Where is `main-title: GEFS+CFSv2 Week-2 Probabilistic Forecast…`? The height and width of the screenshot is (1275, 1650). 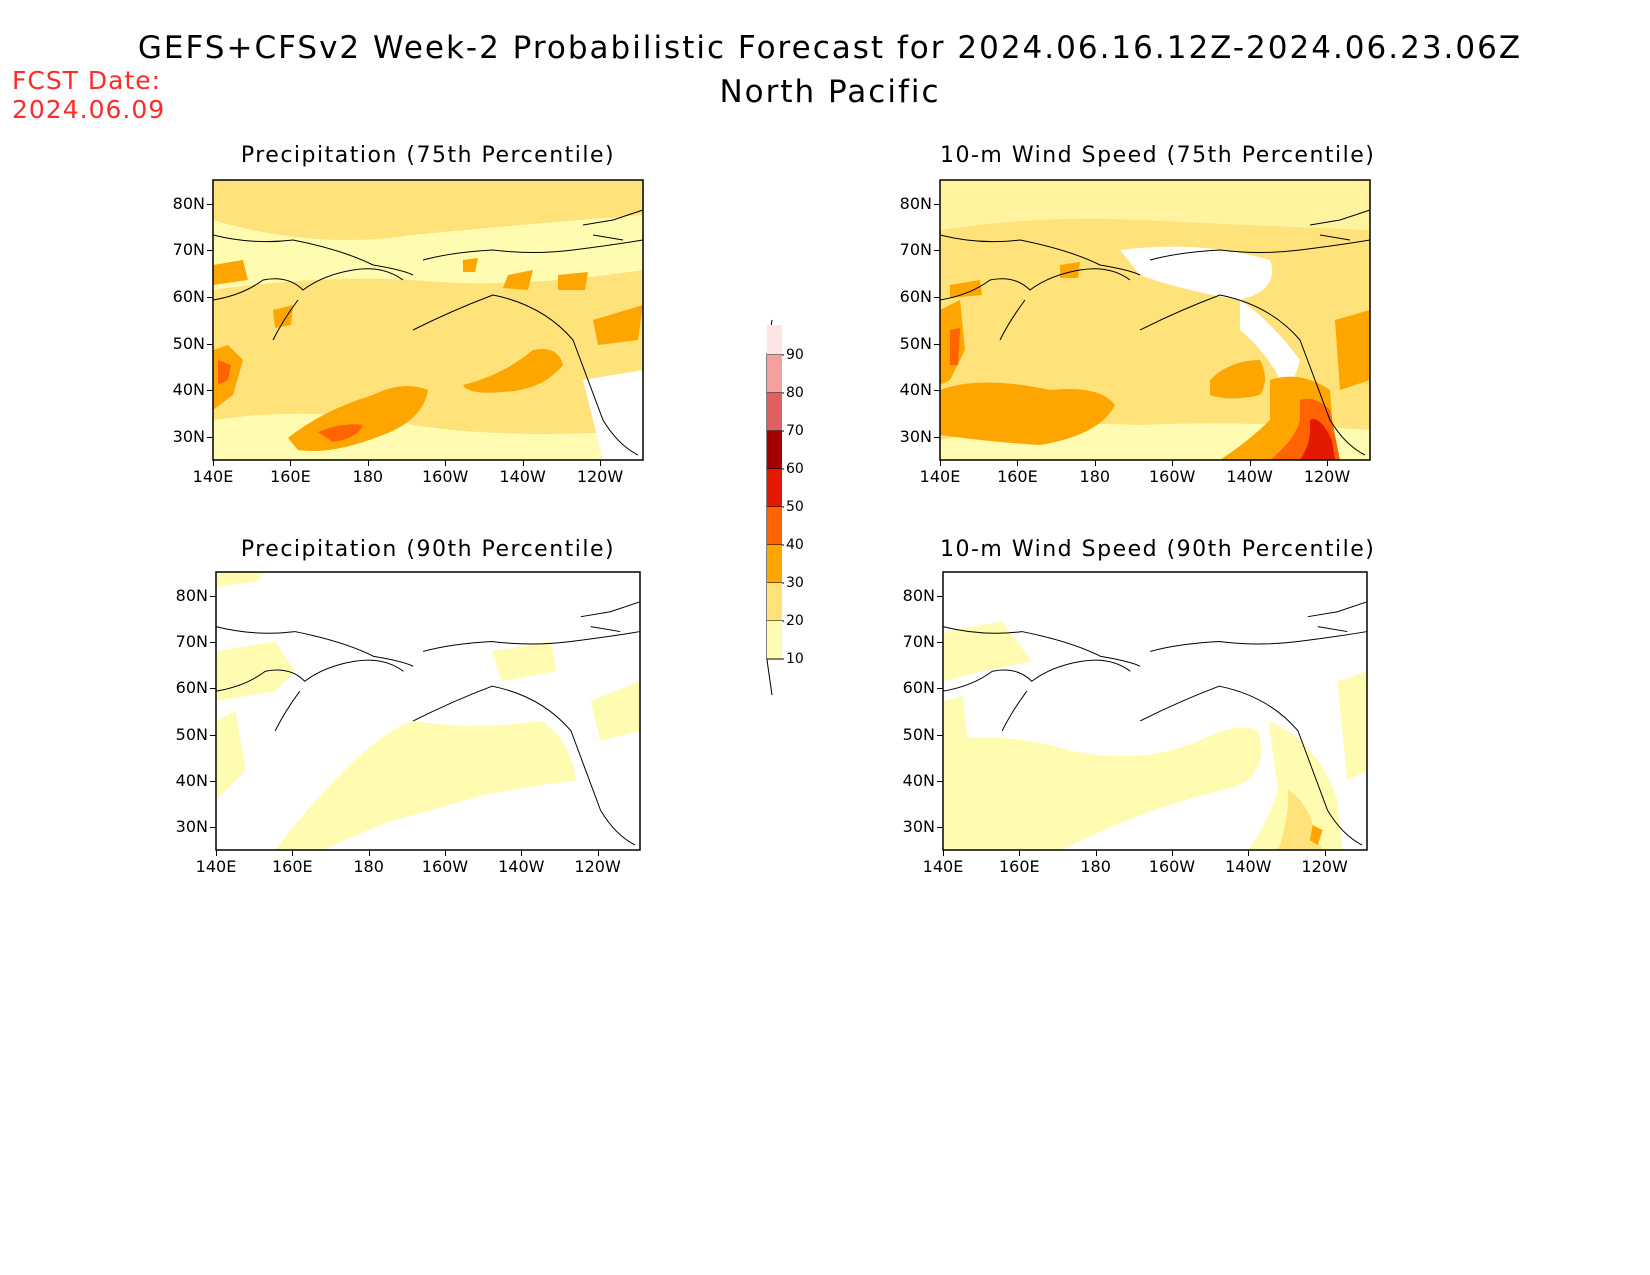 main-title: GEFS+CFSv2 Week-2 Probabilistic Forecast… is located at coordinates (830, 48).